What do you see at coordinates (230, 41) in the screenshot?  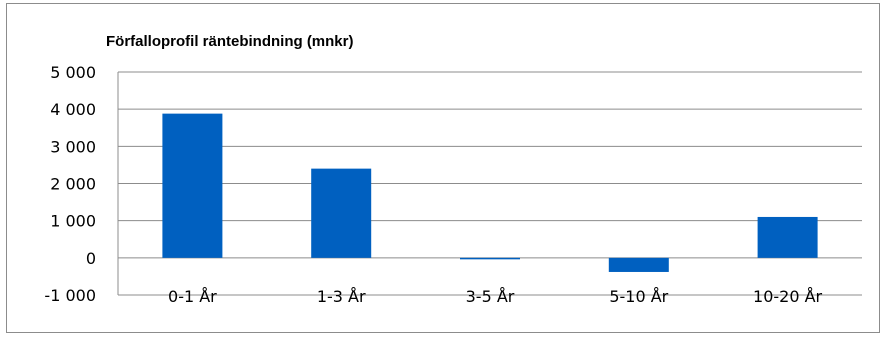 I see `chart-title: Förfalloprofil räntebindning (mnkr)` at bounding box center [230, 41].